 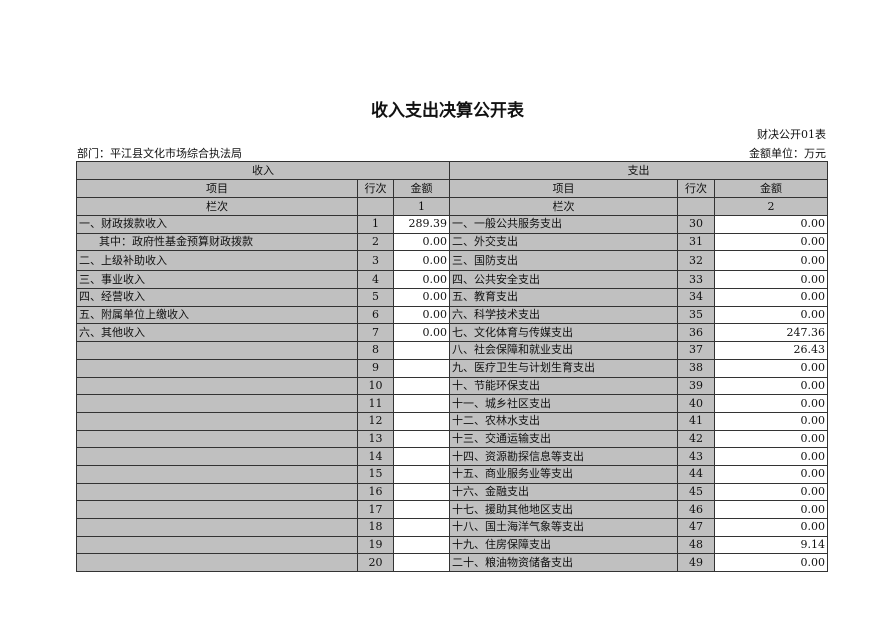 What do you see at coordinates (563, 527) in the screenshot?
I see `expense-item: 十八、国土海洋气象等支出` at bounding box center [563, 527].